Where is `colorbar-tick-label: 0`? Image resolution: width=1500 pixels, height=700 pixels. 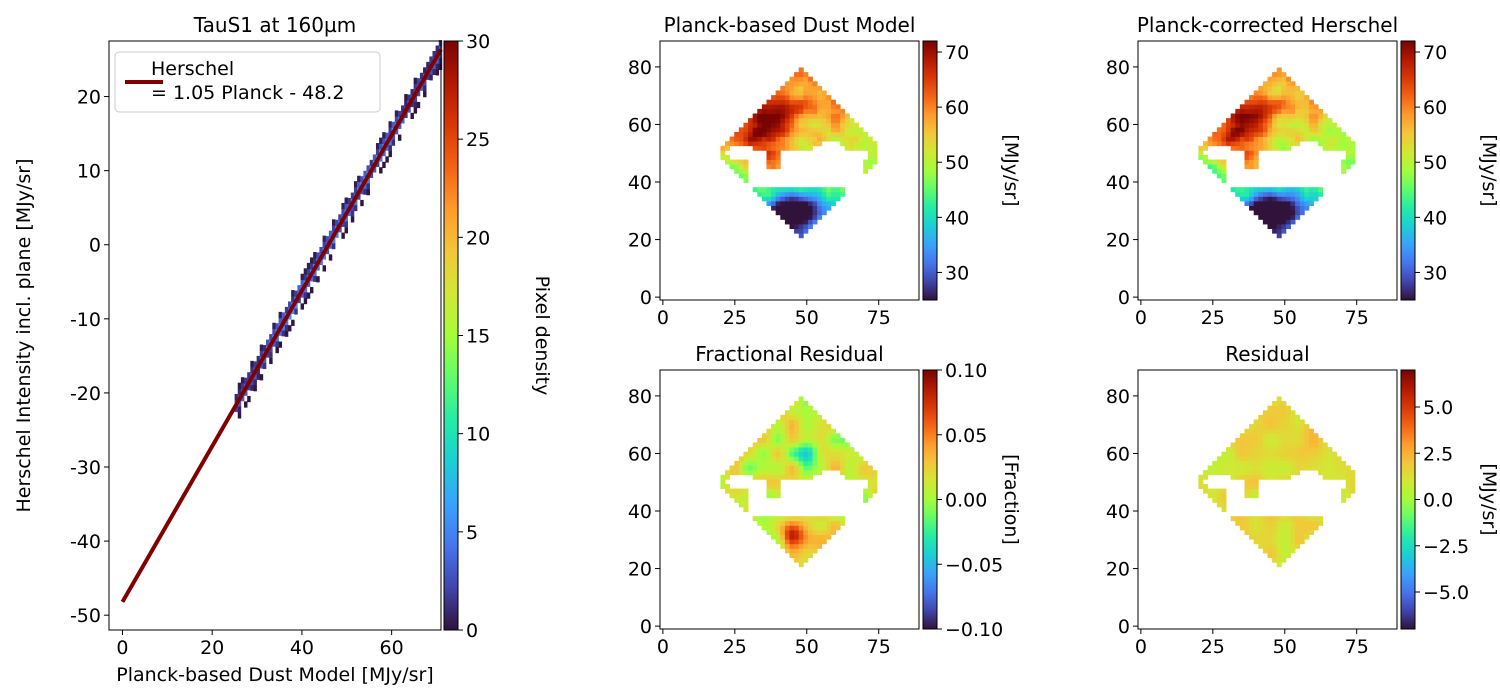
colorbar-tick-label: 0 is located at coordinates (472, 631).